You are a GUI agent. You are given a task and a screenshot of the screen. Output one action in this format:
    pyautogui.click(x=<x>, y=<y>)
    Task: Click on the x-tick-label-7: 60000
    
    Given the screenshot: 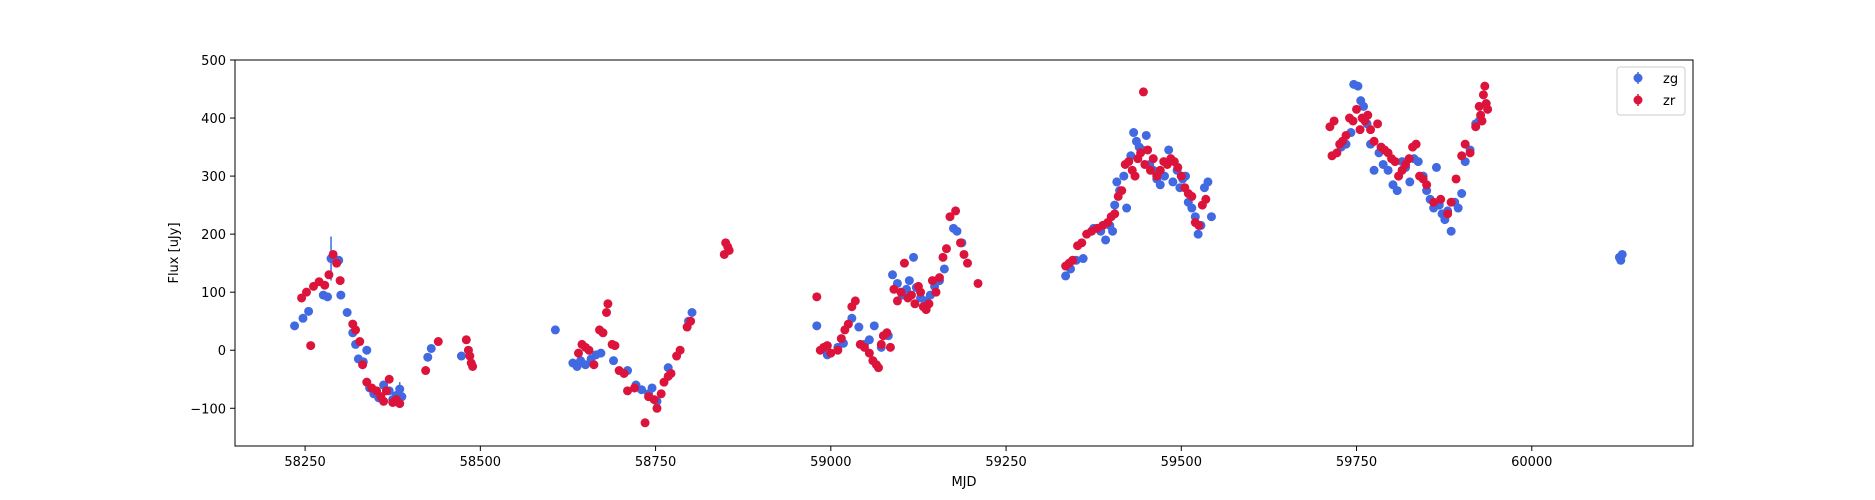 What is the action you would take?
    pyautogui.click(x=1531, y=462)
    